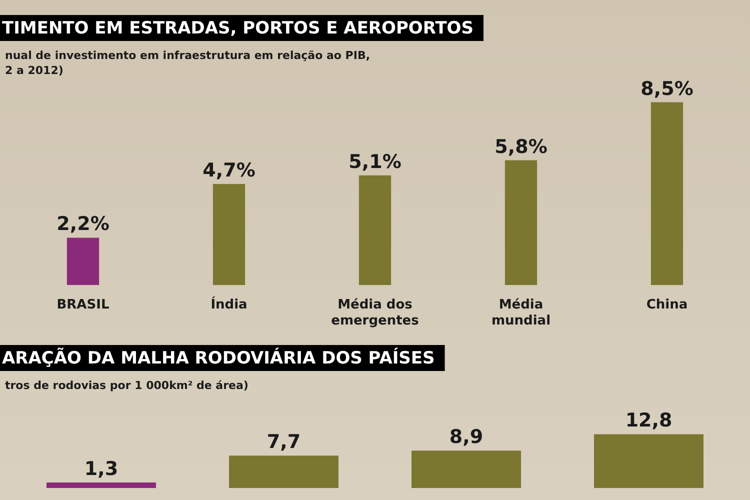 The height and width of the screenshot is (500, 750). I want to click on data-label: 5,1%, so click(375, 161).